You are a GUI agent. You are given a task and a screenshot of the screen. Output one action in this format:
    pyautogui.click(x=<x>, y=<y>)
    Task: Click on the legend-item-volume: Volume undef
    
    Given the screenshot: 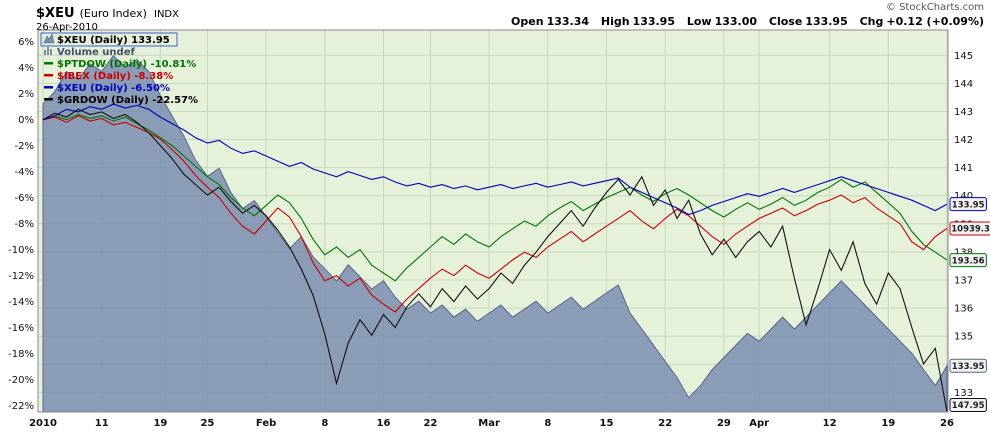 What is the action you would take?
    pyautogui.click(x=89, y=52)
    